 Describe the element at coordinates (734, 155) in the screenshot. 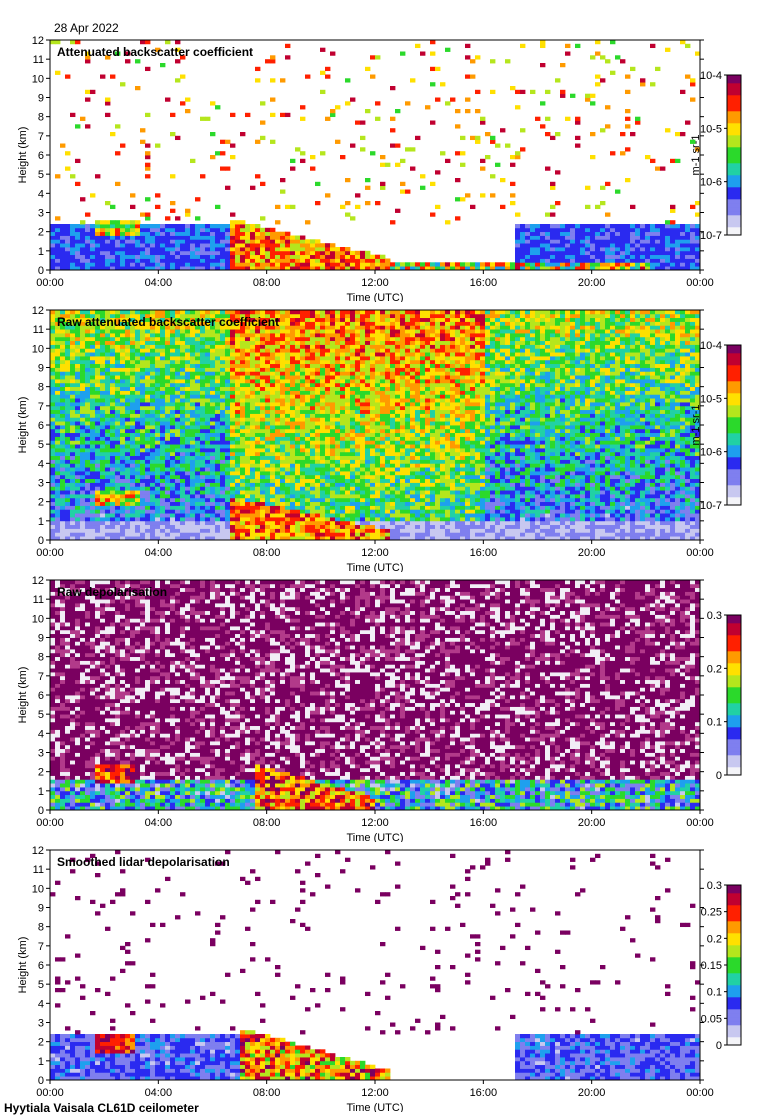

I see `colorbar-frame` at that location.